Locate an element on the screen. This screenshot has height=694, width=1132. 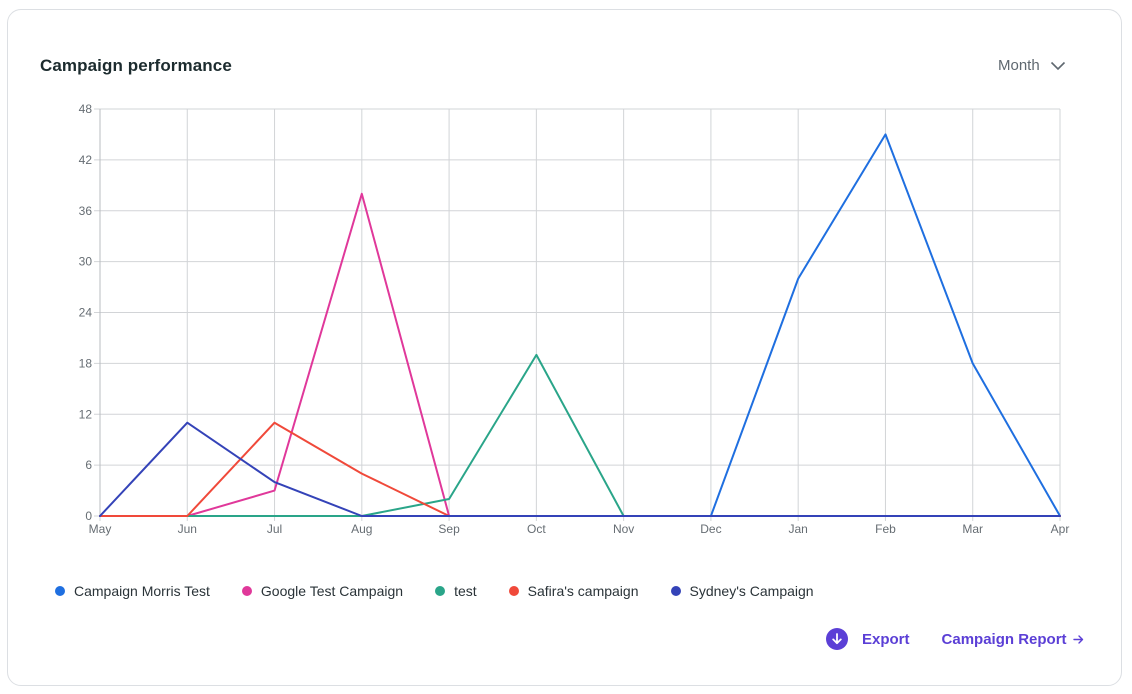
y-tick-label: 18 is located at coordinates (86, 363).